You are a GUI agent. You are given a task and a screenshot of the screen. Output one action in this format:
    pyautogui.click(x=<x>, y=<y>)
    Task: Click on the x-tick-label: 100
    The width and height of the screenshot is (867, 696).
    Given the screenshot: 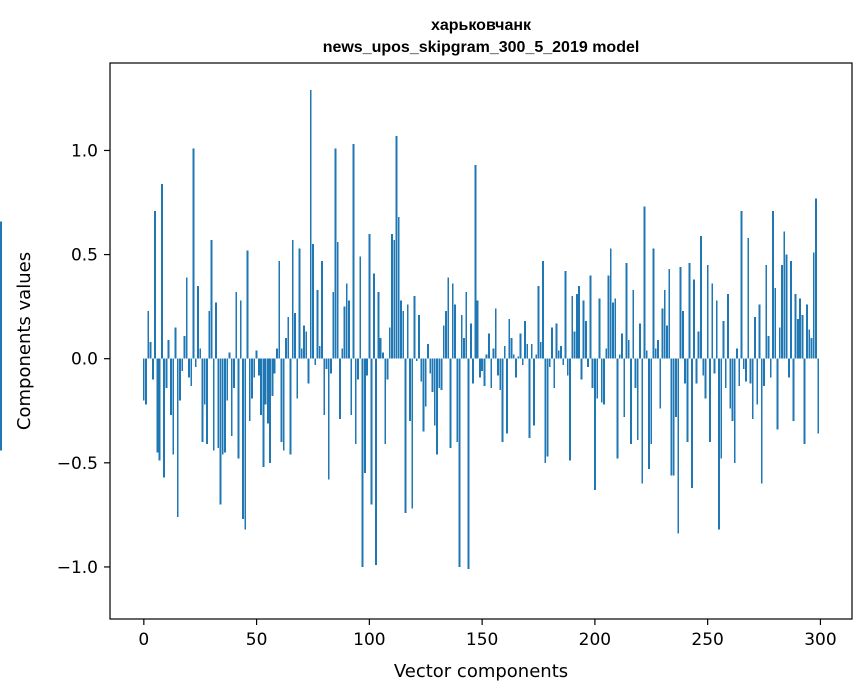 What is the action you would take?
    pyautogui.click(x=369, y=640)
    